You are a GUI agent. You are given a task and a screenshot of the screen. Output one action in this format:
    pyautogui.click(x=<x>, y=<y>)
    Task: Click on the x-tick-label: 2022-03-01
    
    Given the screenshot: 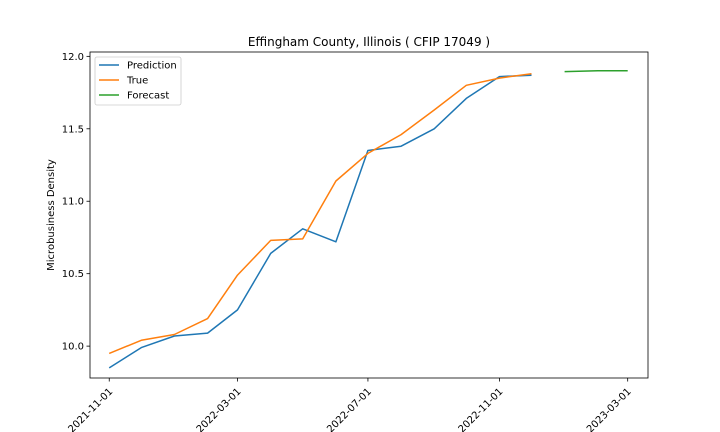 What is the action you would take?
    pyautogui.click(x=219, y=409)
    